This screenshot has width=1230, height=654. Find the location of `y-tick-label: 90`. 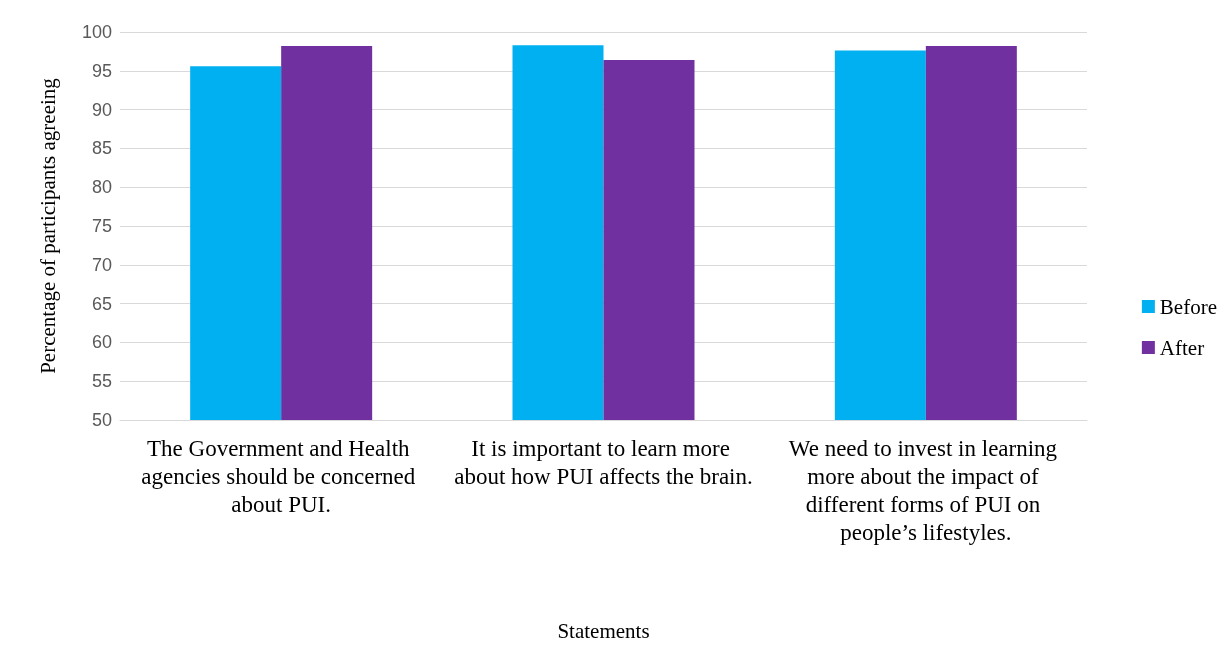

y-tick-label: 90 is located at coordinates (101, 109).